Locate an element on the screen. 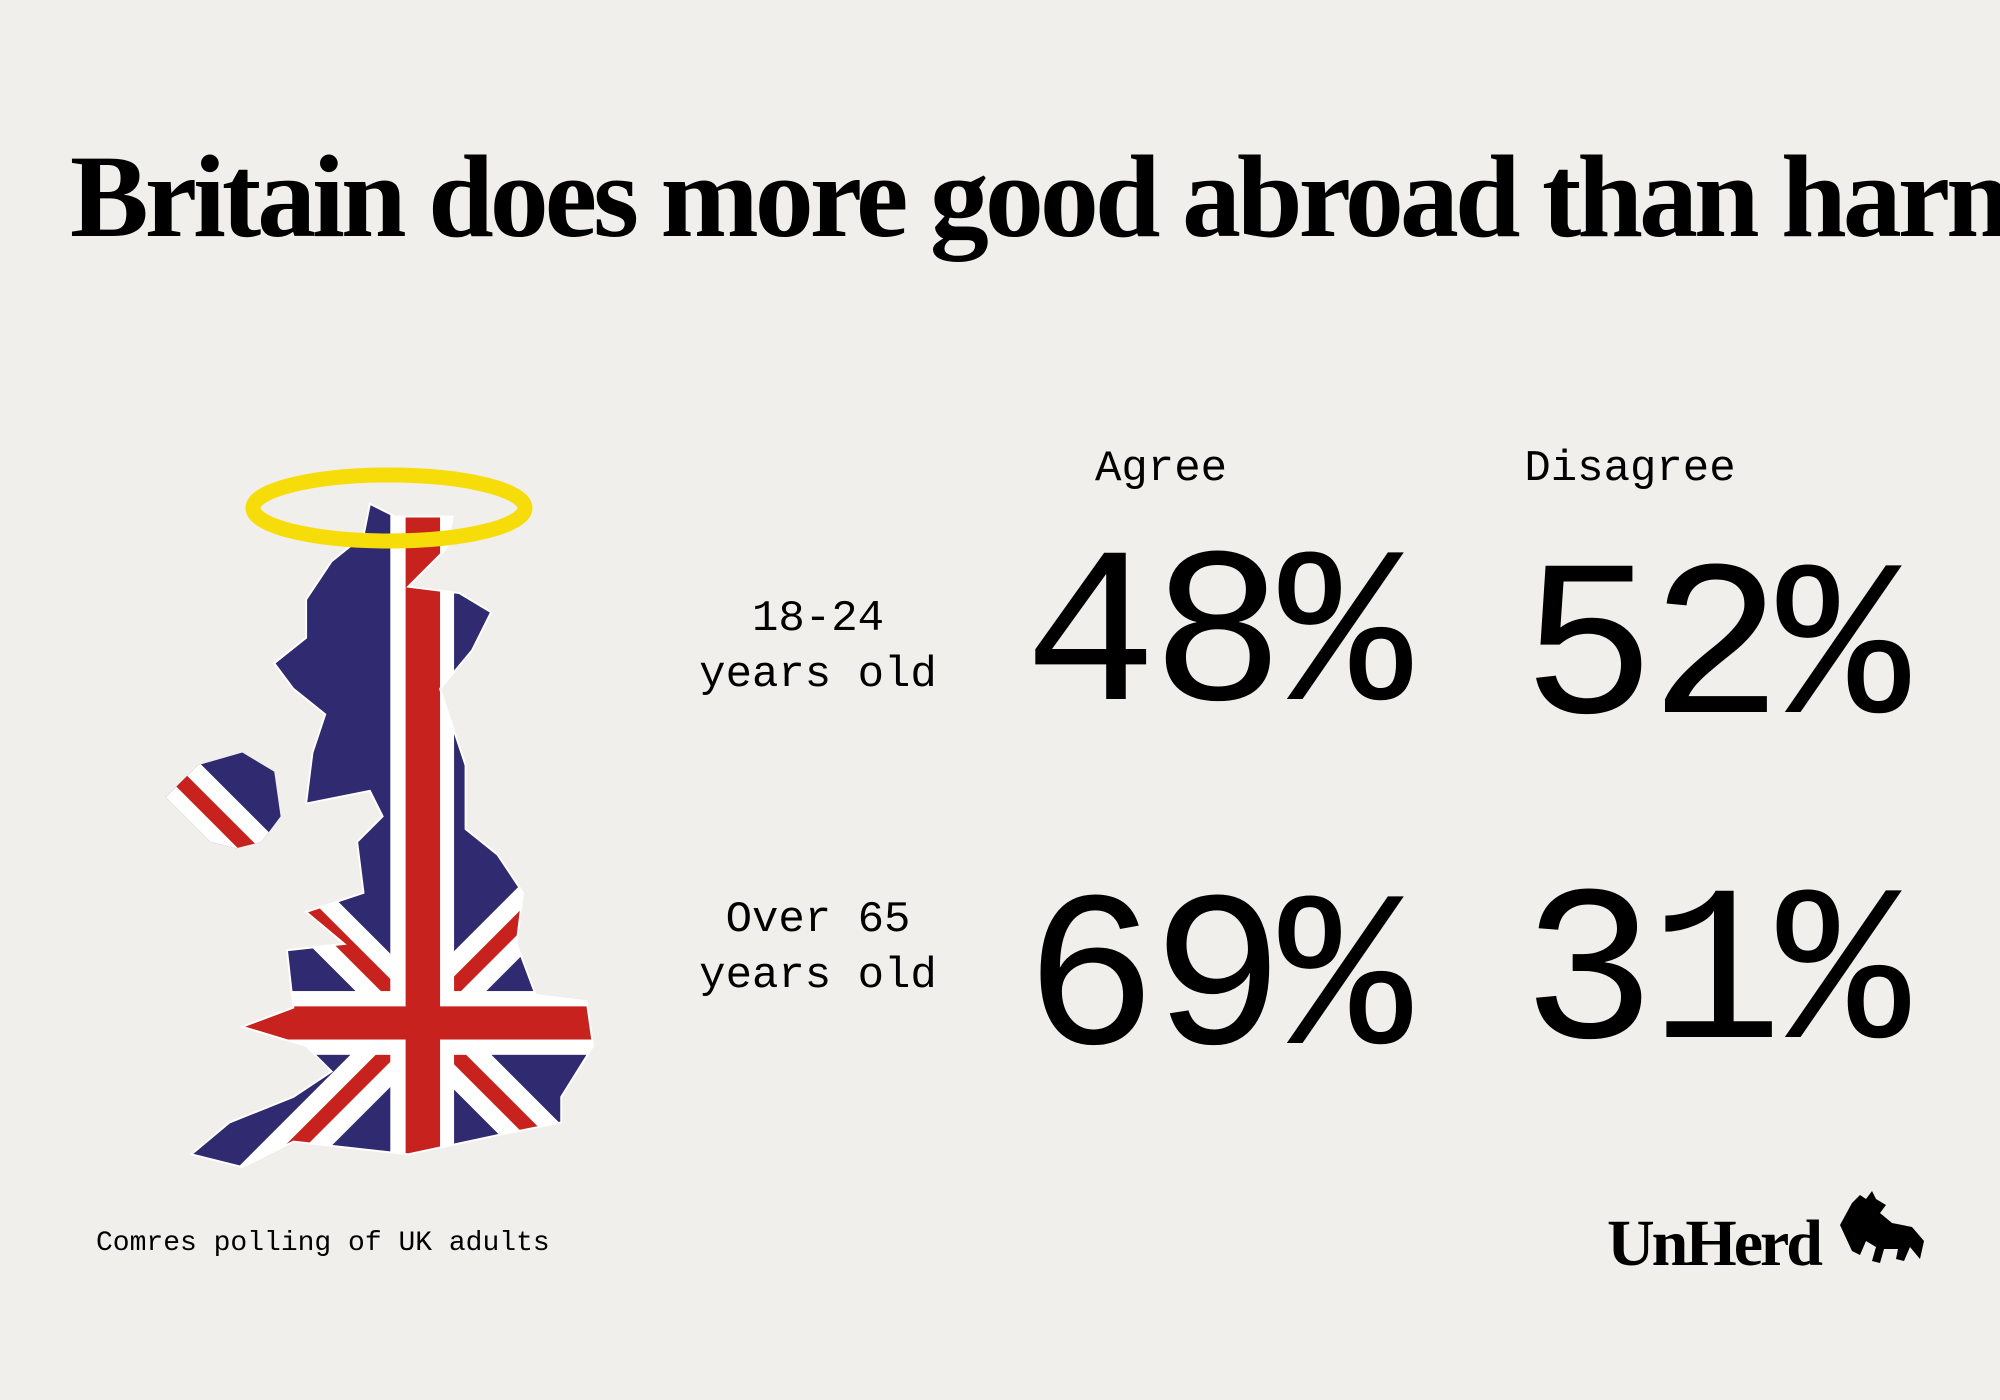 This screenshot has width=2000, height=1400. row-label: Over 65 is located at coordinates (818, 920).